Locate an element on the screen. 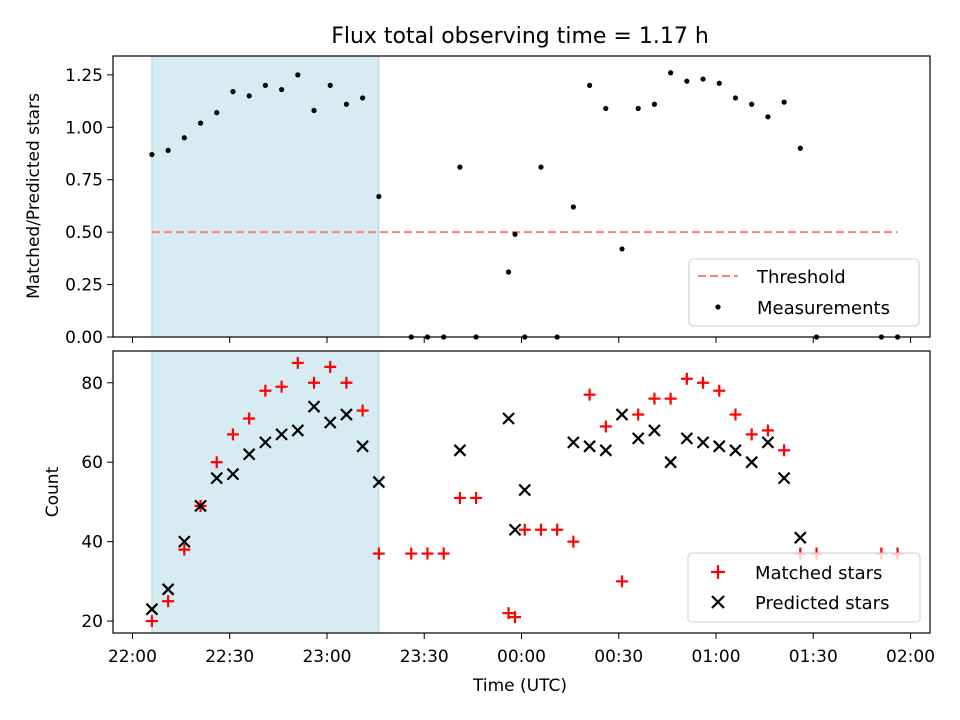 Image resolution: width=960 pixels, height=720 pixels. count-x-tick-label: 23:00 is located at coordinates (326, 657).